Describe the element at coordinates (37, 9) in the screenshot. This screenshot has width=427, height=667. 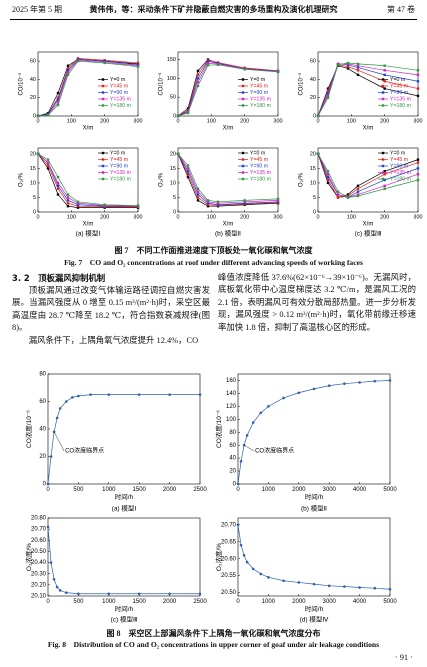
I see `header-left: 2025 年第 5 期` at that location.